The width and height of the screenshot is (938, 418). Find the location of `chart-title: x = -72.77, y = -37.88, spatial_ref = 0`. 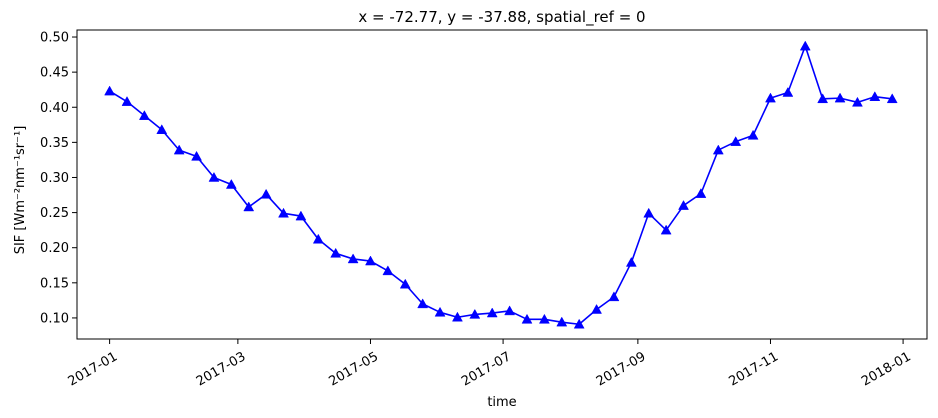

chart-title: x = -72.77, y = -37.88, spatial_ref = 0 is located at coordinates (501, 17).